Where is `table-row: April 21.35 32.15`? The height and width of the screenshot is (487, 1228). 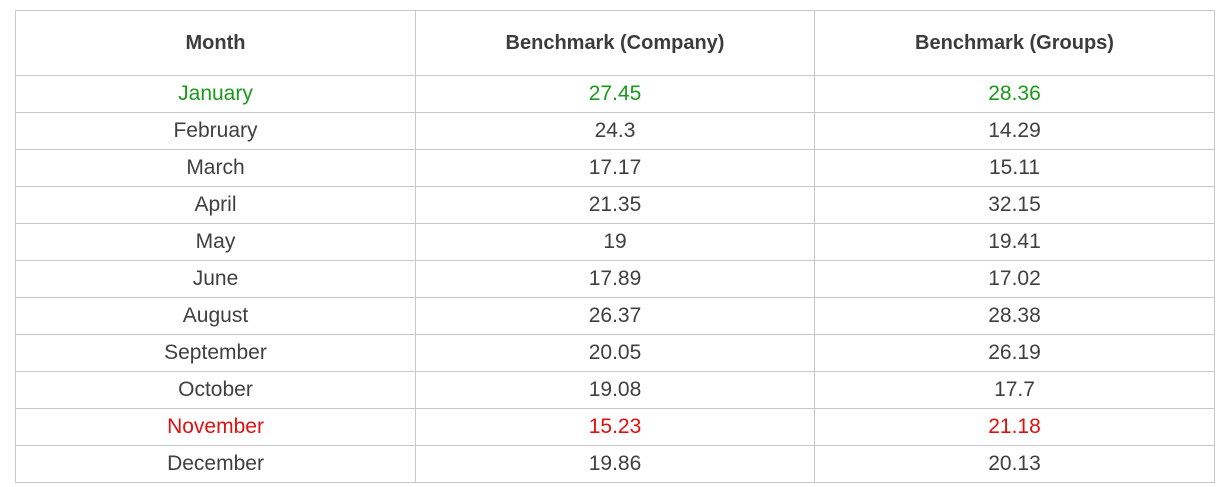
table-row: April 21.35 32.15 is located at coordinates (615, 205).